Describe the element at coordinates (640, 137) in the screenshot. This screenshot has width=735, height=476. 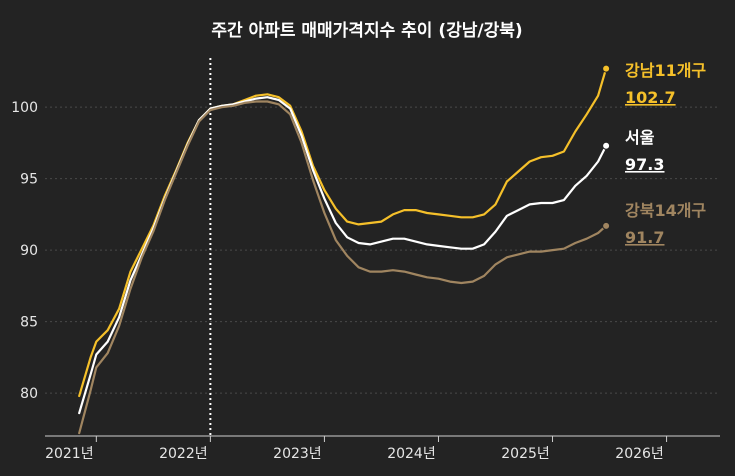
I see `series-name-label: 서울` at that location.